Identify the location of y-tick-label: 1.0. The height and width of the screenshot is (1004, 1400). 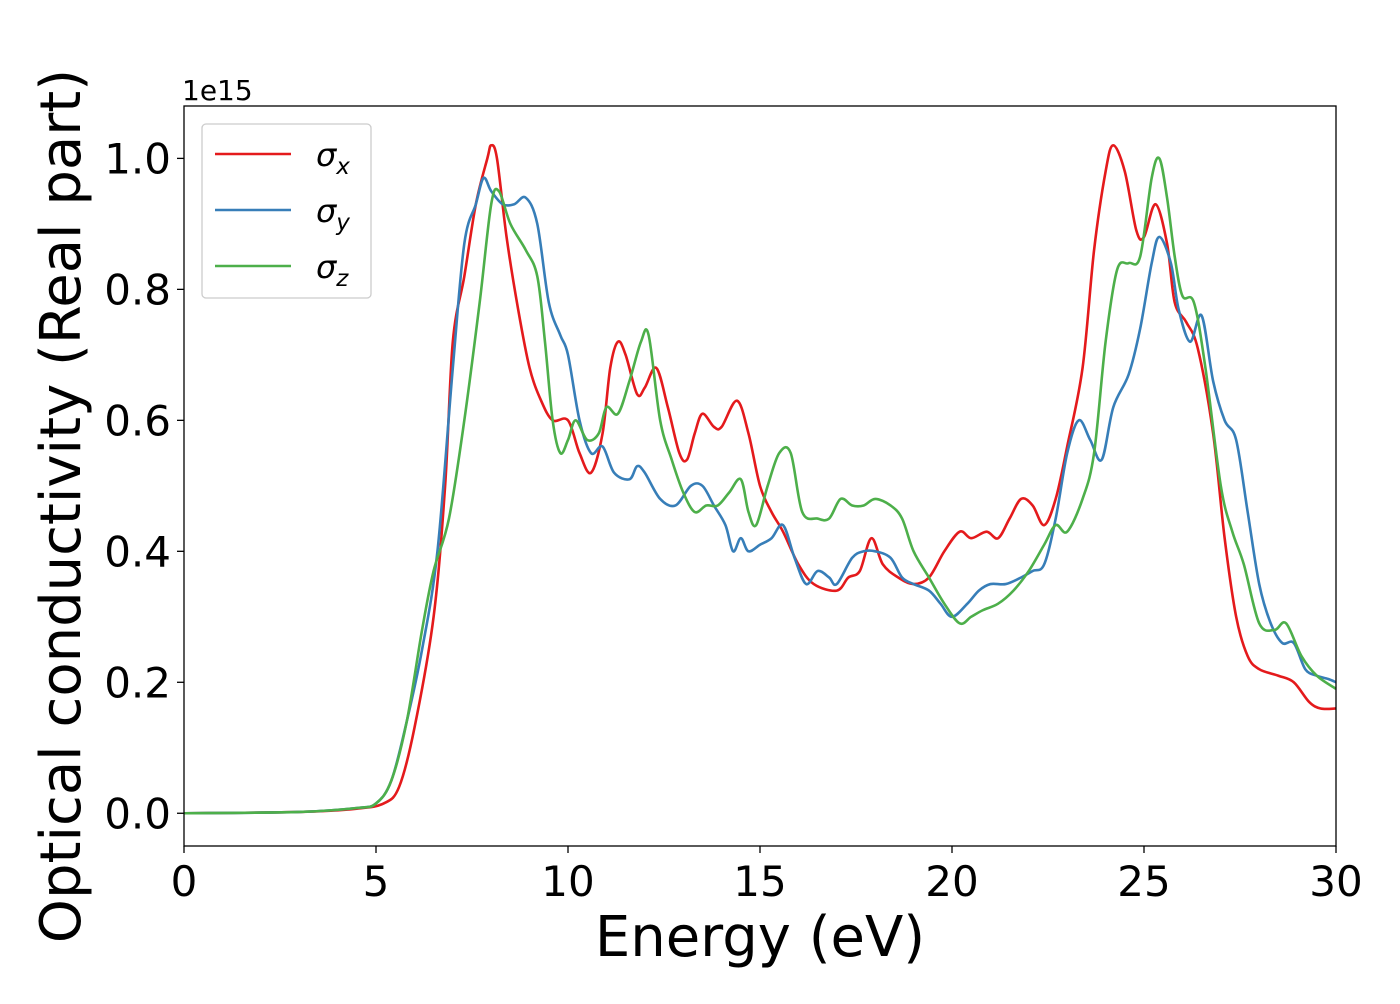
(137, 158).